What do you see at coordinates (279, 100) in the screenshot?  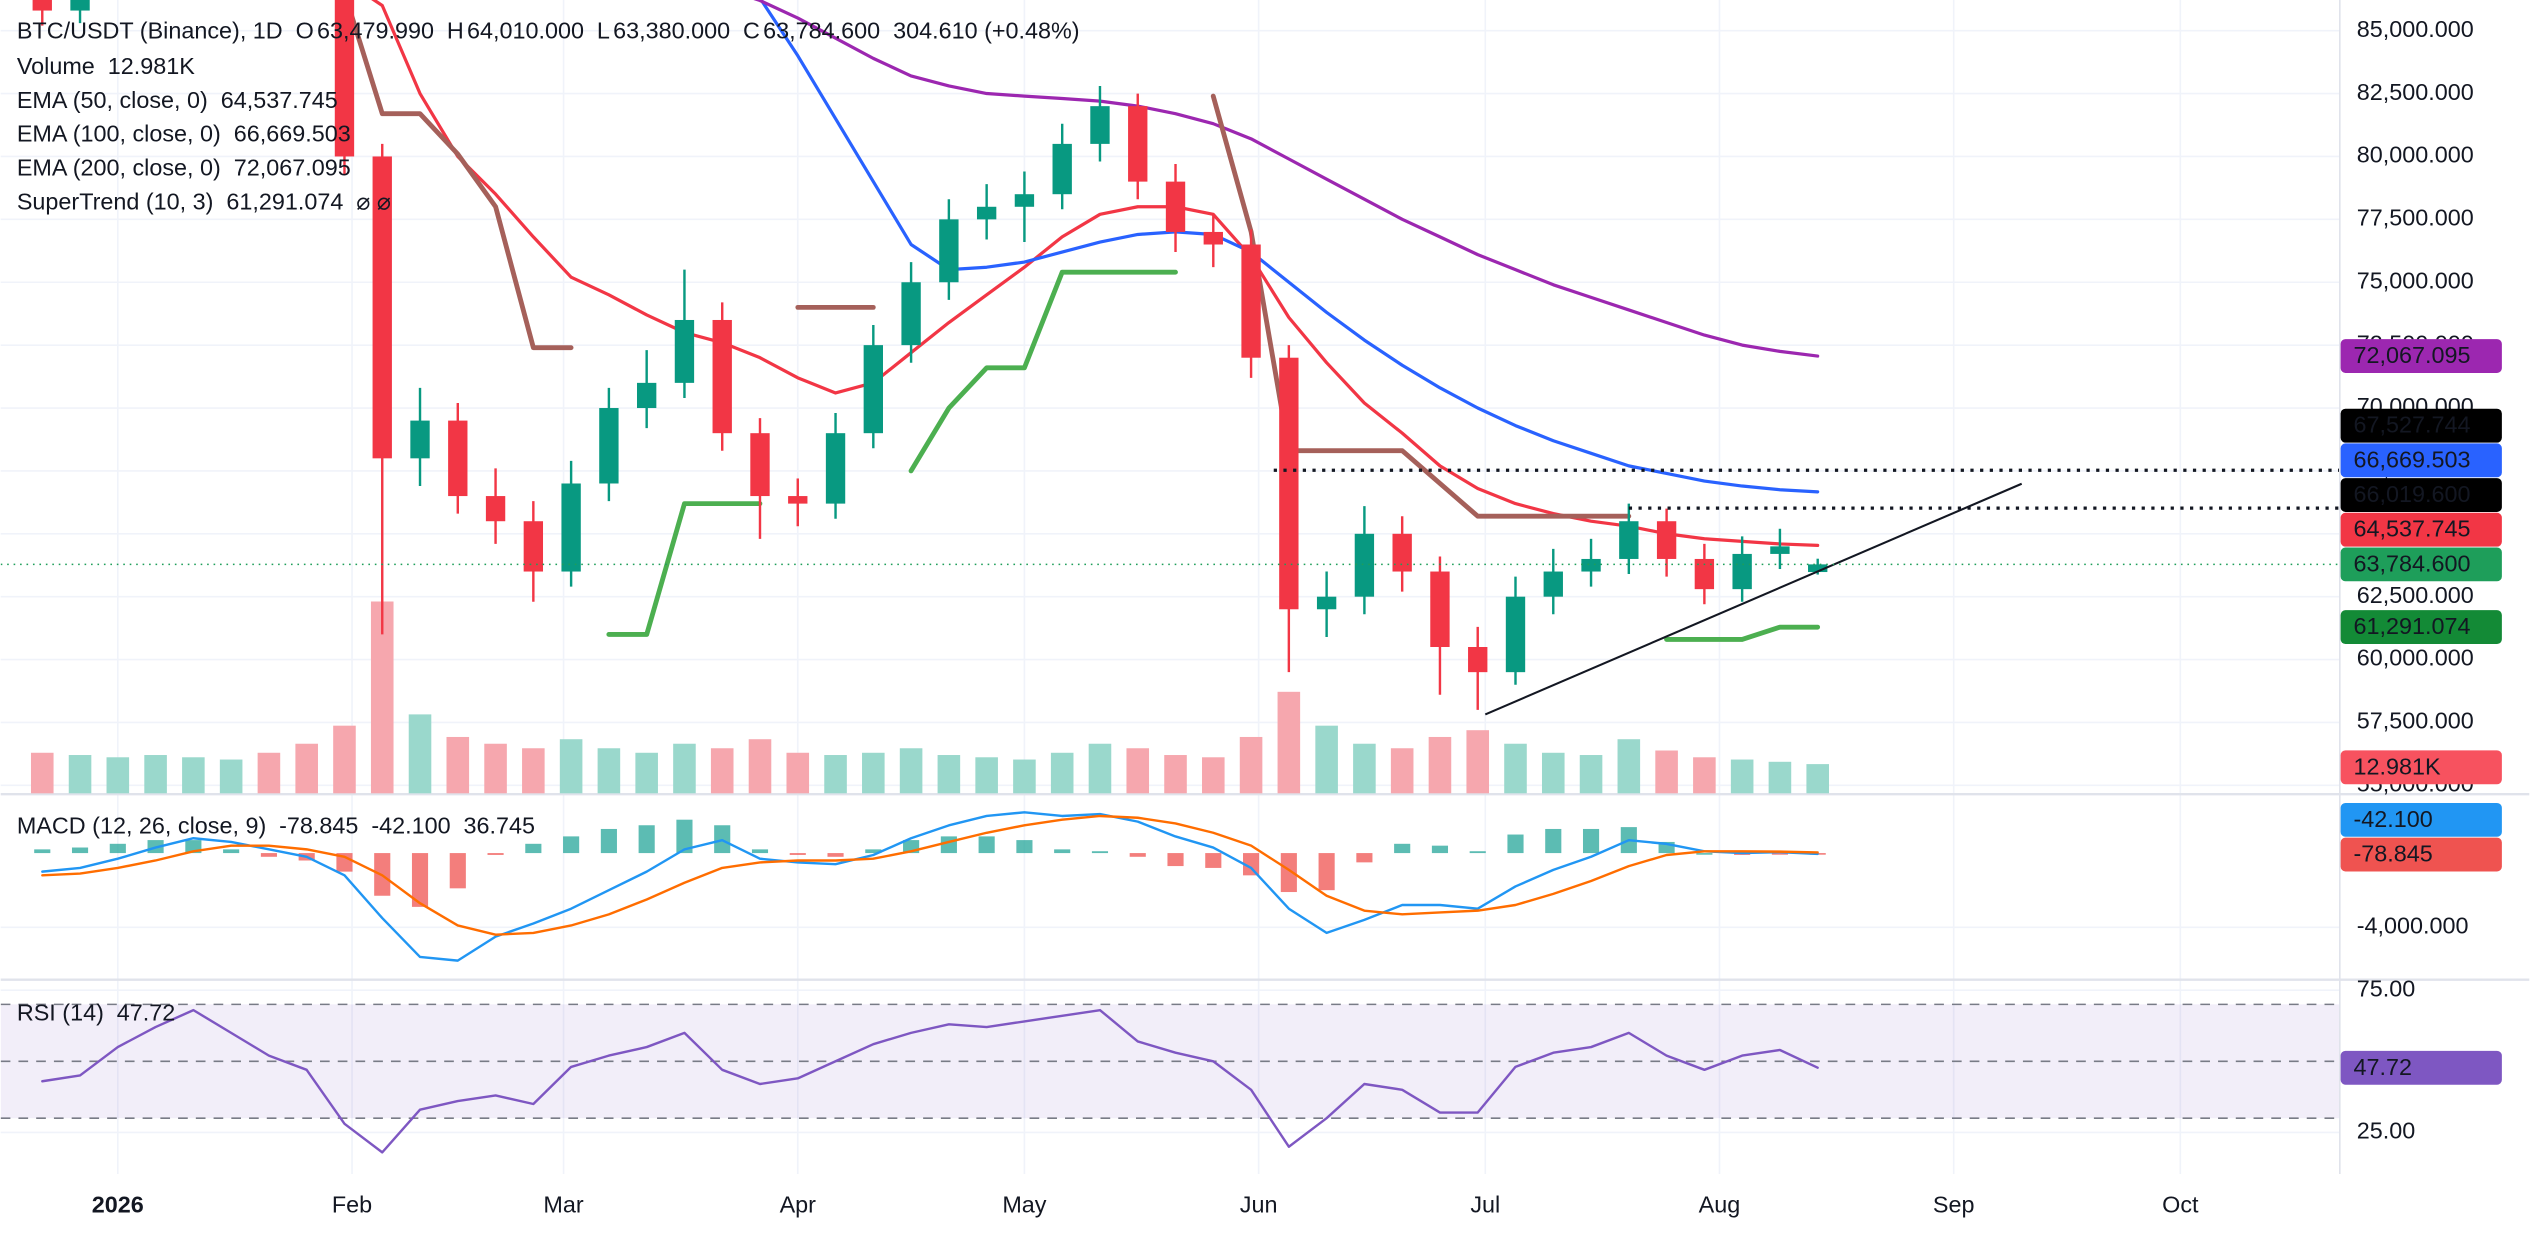 I see `legend-value: 64,537.745` at bounding box center [279, 100].